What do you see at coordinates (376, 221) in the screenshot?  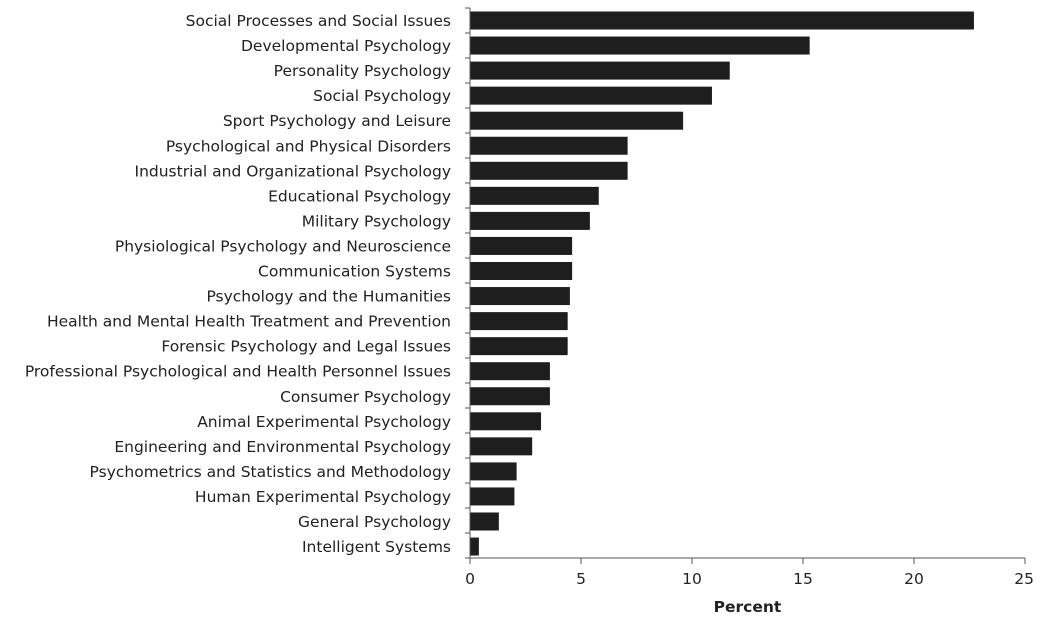 I see `category-label: Military Psychology` at bounding box center [376, 221].